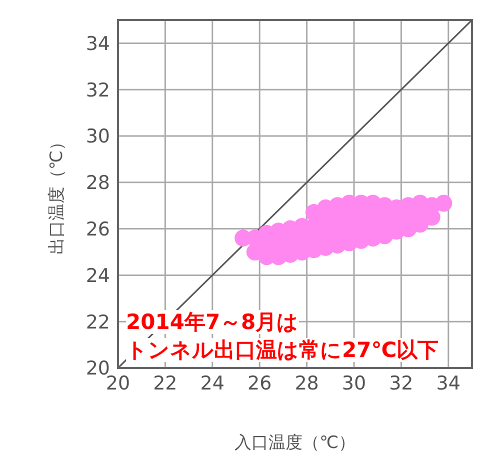 The image size is (500, 476). Describe the element at coordinates (401, 383) in the screenshot. I see `x-tick-label: 32` at that location.